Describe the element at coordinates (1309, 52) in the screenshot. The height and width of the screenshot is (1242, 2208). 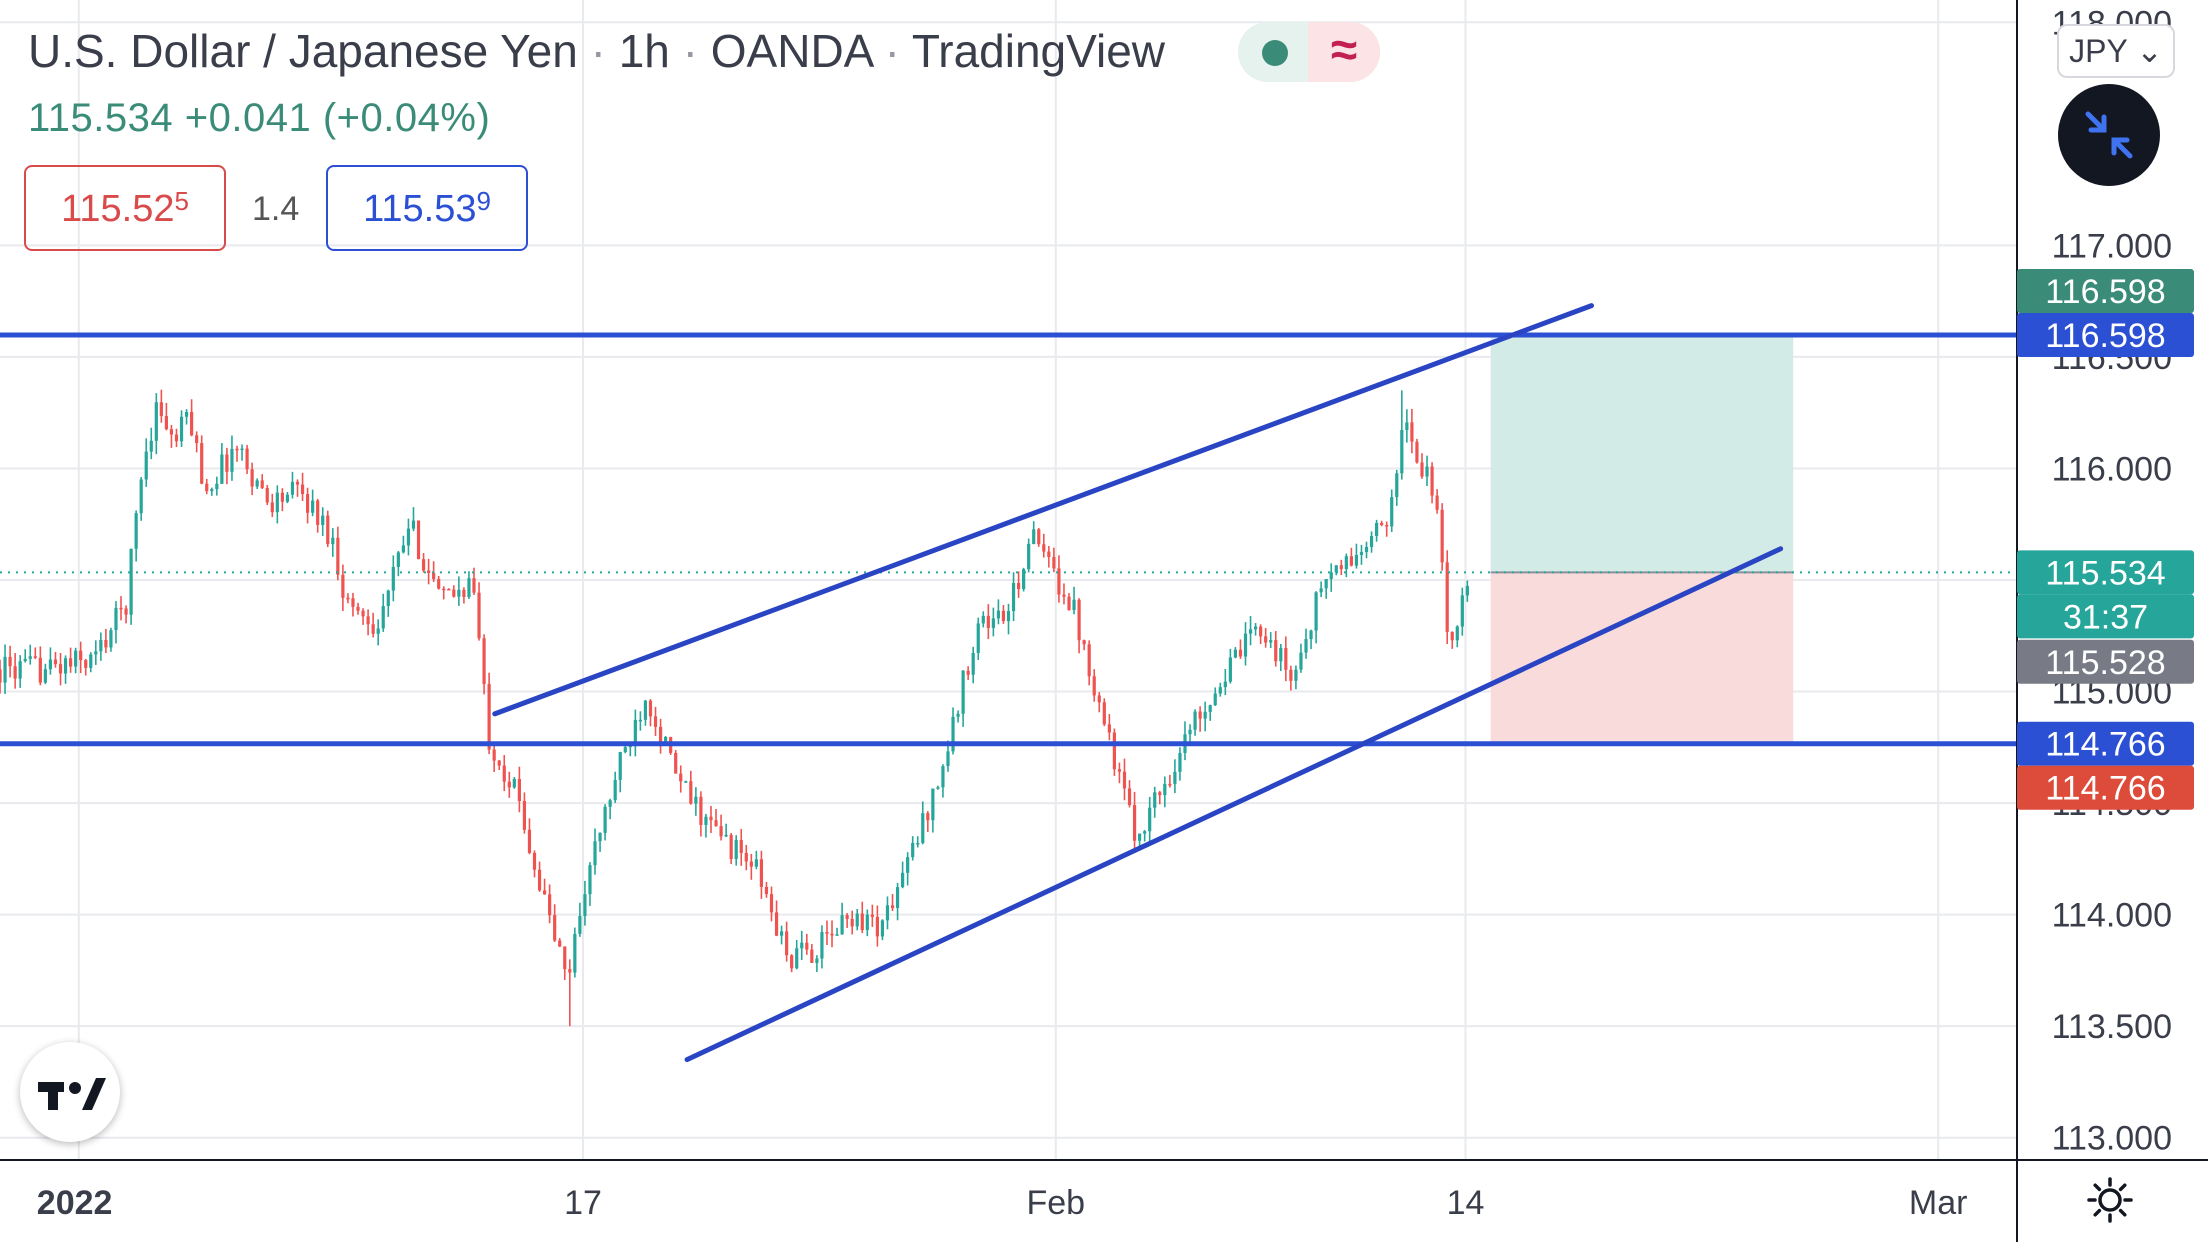
I see `market-status-pill: ≈` at that location.